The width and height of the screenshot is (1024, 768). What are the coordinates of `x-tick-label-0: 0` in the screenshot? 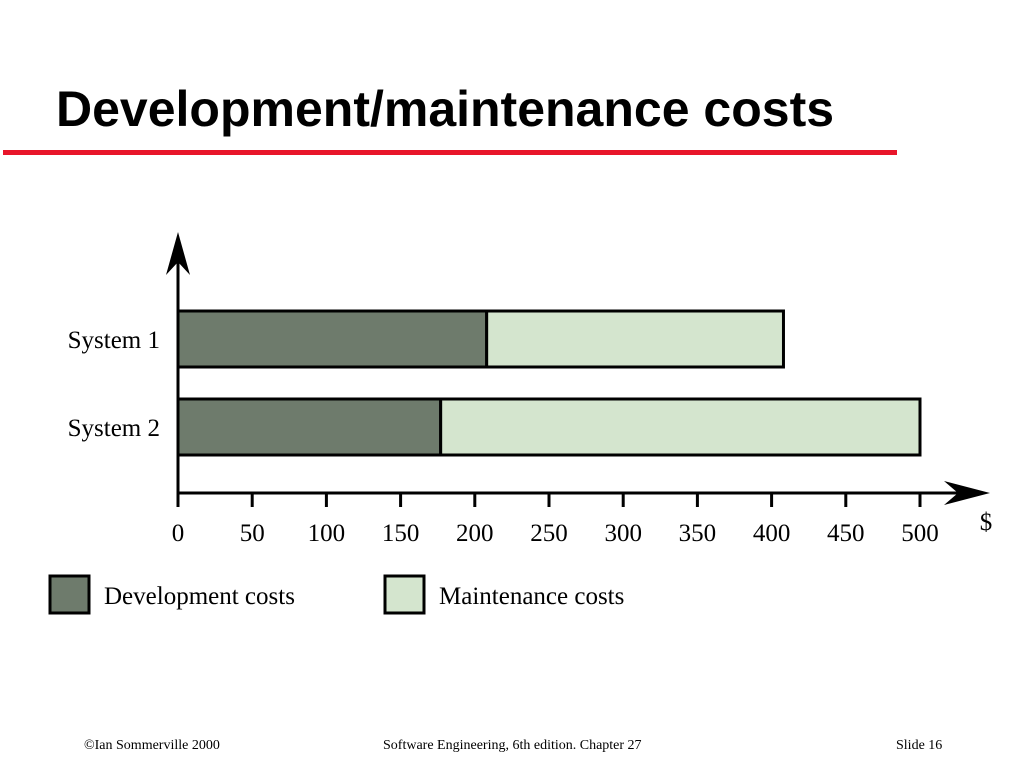 It's located at (178, 533).